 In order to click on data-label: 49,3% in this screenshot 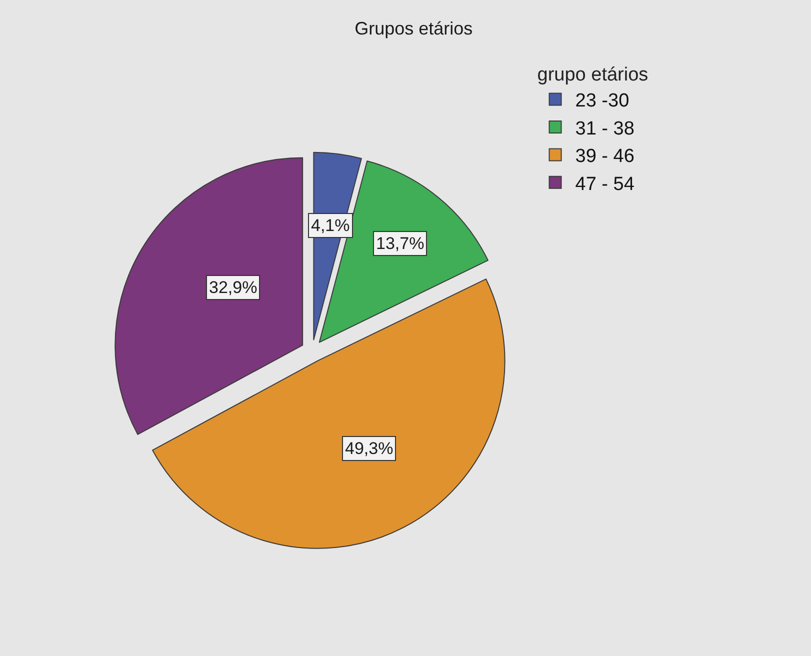, I will do `click(369, 448)`.